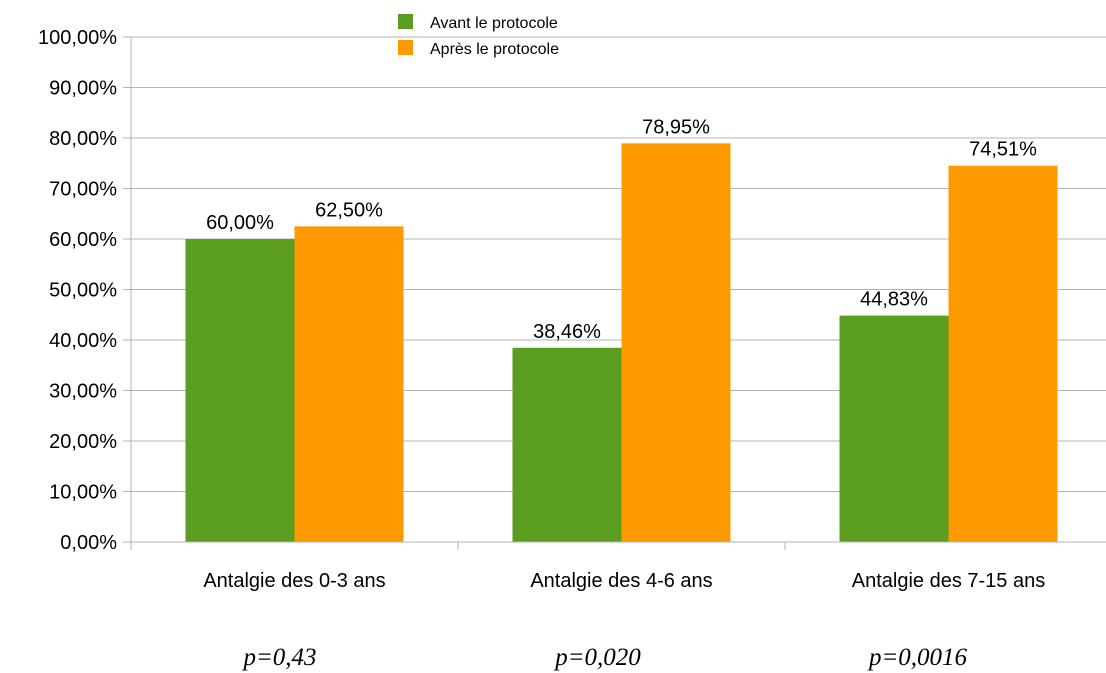 The image size is (1106, 673). Describe the element at coordinates (83, 89) in the screenshot. I see `y-tick-label: 90,00%` at that location.